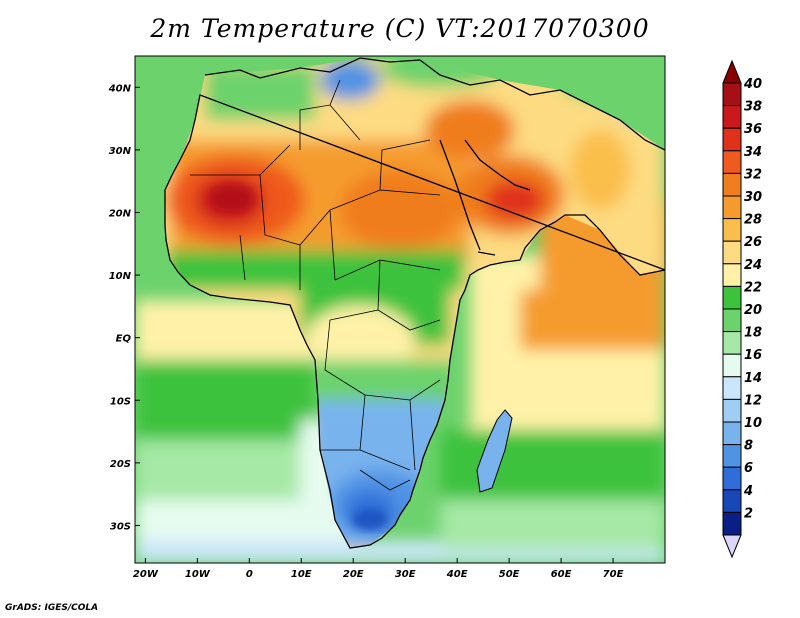 The width and height of the screenshot is (800, 618). What do you see at coordinates (613, 574) in the screenshot?
I see `lon-tick-label: 70E` at bounding box center [613, 574].